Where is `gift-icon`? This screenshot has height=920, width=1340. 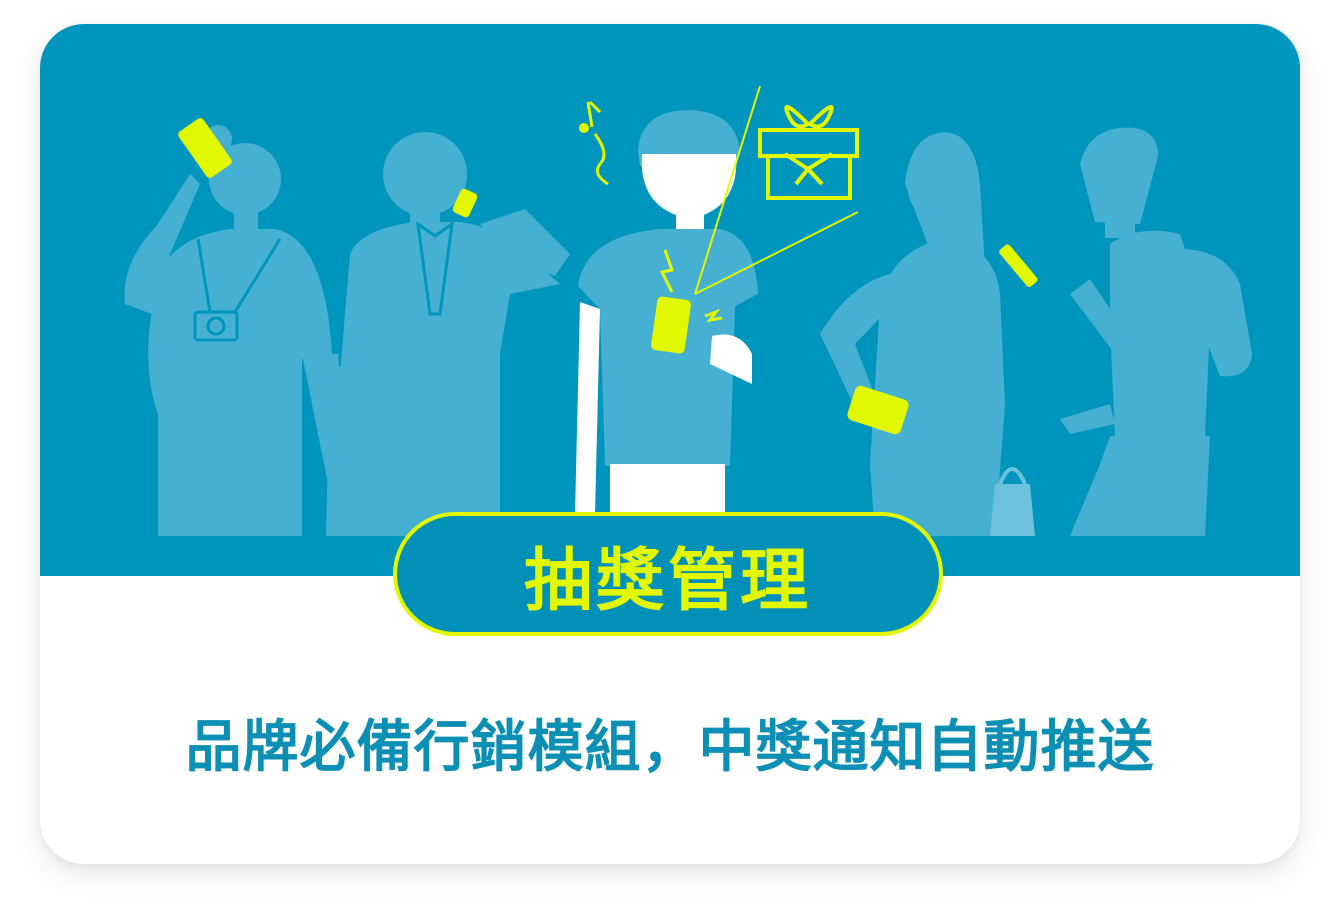 gift-icon is located at coordinates (808, 152).